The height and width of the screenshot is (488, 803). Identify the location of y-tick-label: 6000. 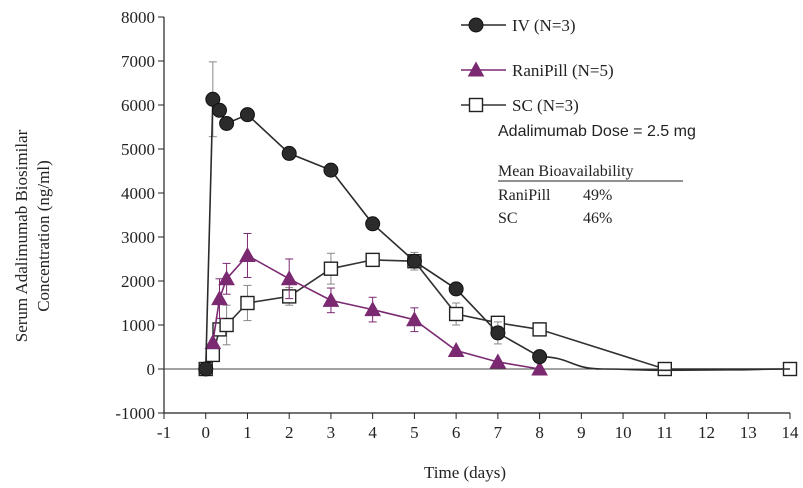
(138, 105).